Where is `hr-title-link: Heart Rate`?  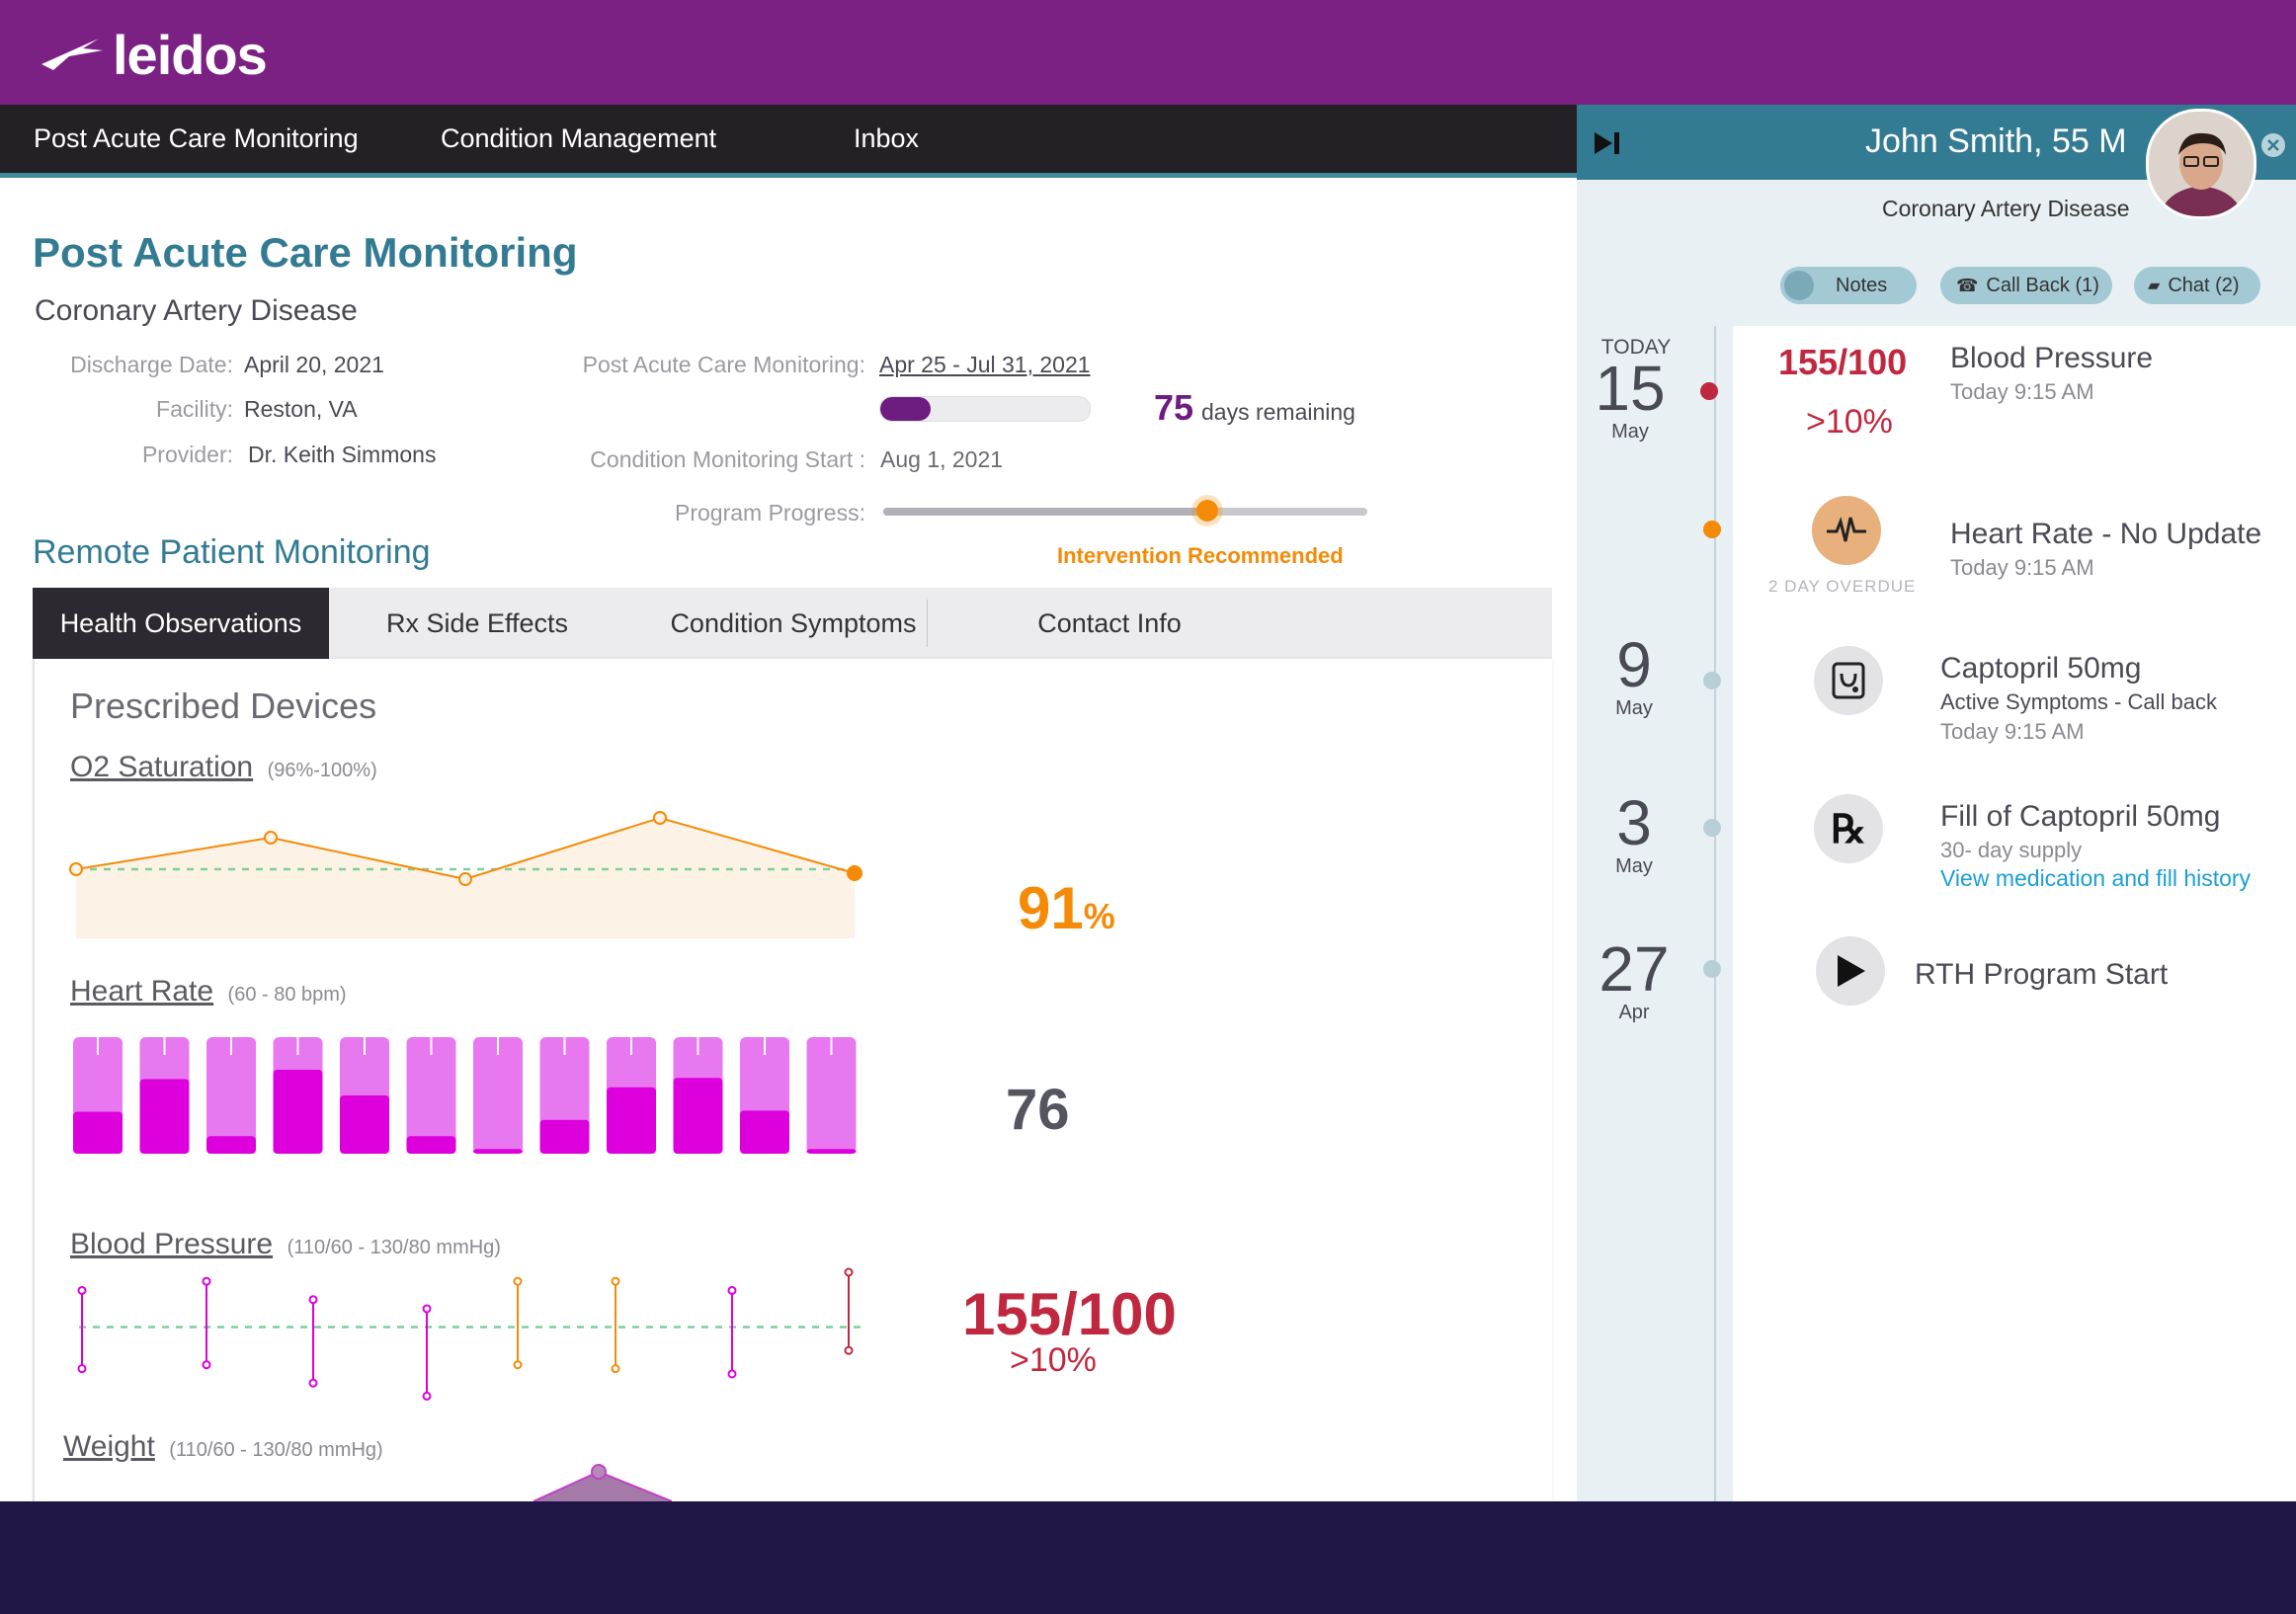
hr-title-link: Heart Rate is located at coordinates (142, 991).